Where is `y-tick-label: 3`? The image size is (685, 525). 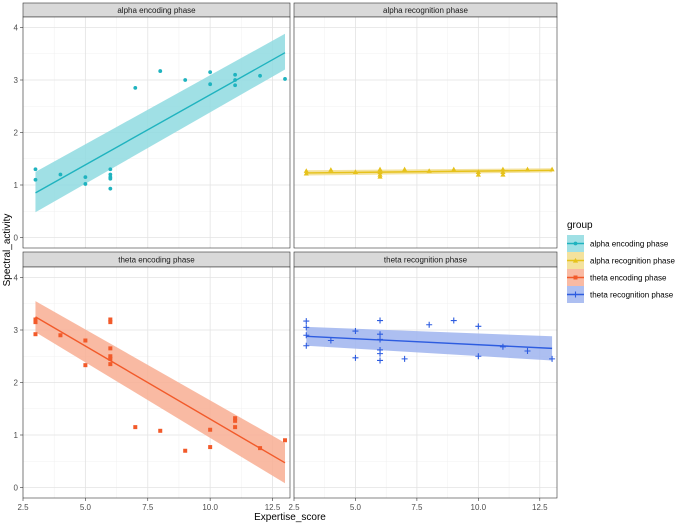 y-tick-label: 3 is located at coordinates (16, 80).